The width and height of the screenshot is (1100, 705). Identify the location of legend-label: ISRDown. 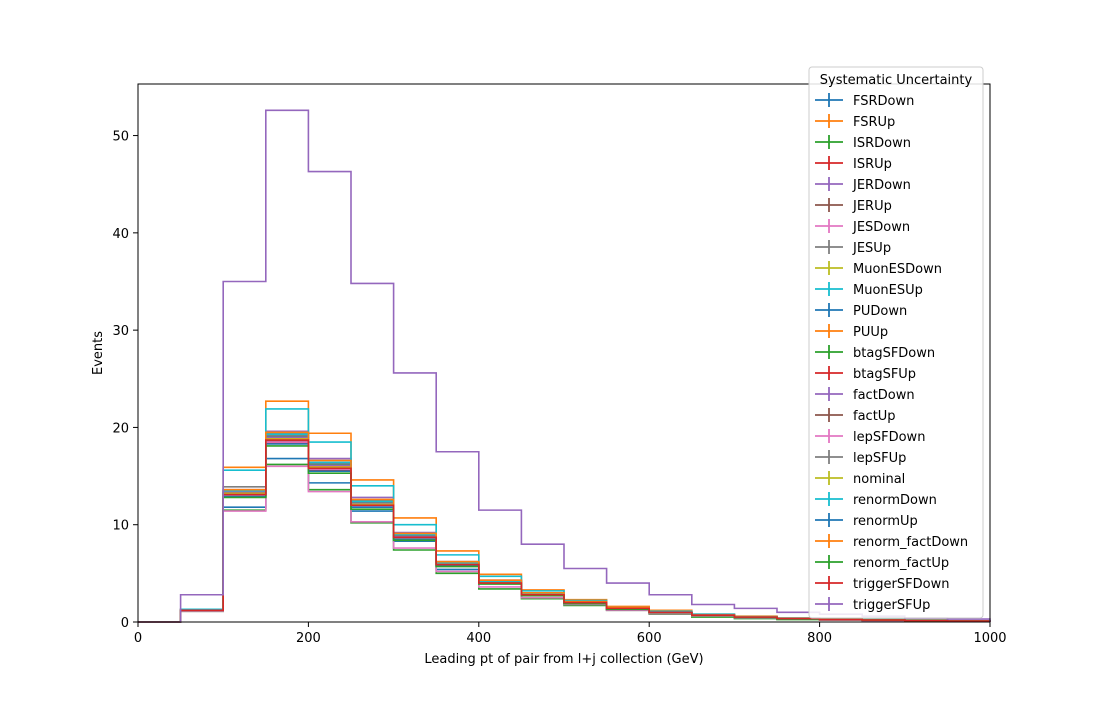
(882, 143).